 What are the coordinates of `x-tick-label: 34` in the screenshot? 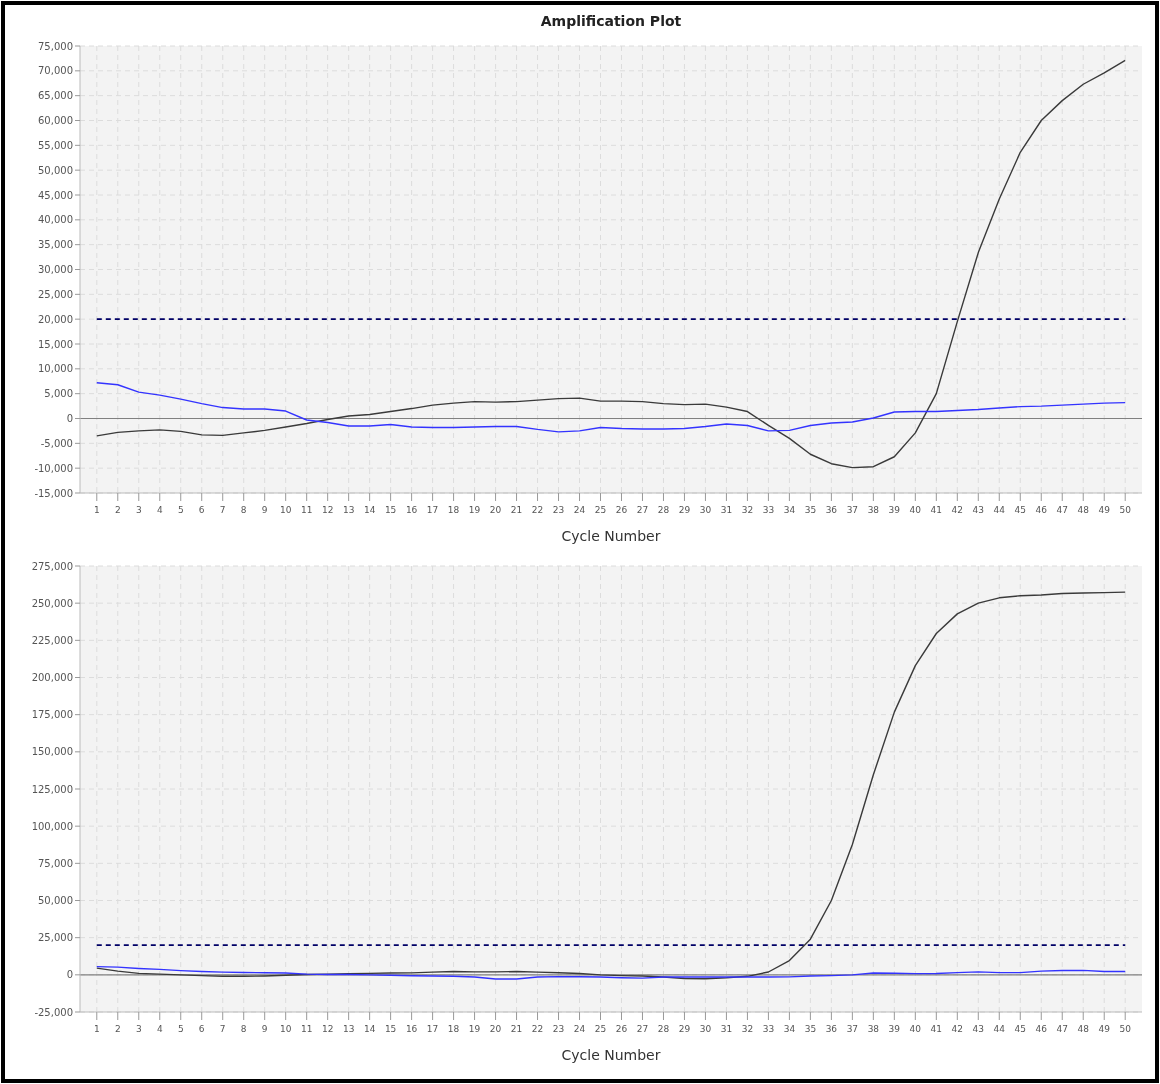 It's located at (789, 510).